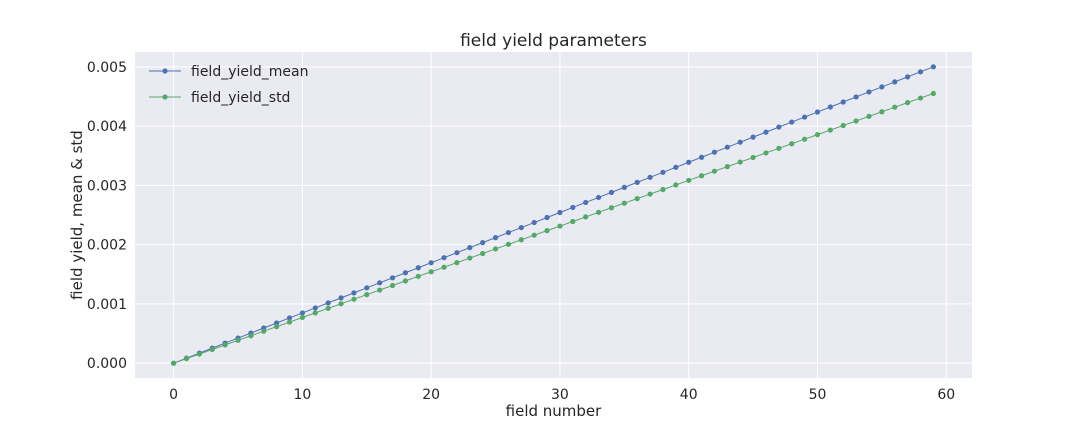 The height and width of the screenshot is (432, 1080). What do you see at coordinates (107, 127) in the screenshot?
I see `y-tick-label: 0.004` at bounding box center [107, 127].